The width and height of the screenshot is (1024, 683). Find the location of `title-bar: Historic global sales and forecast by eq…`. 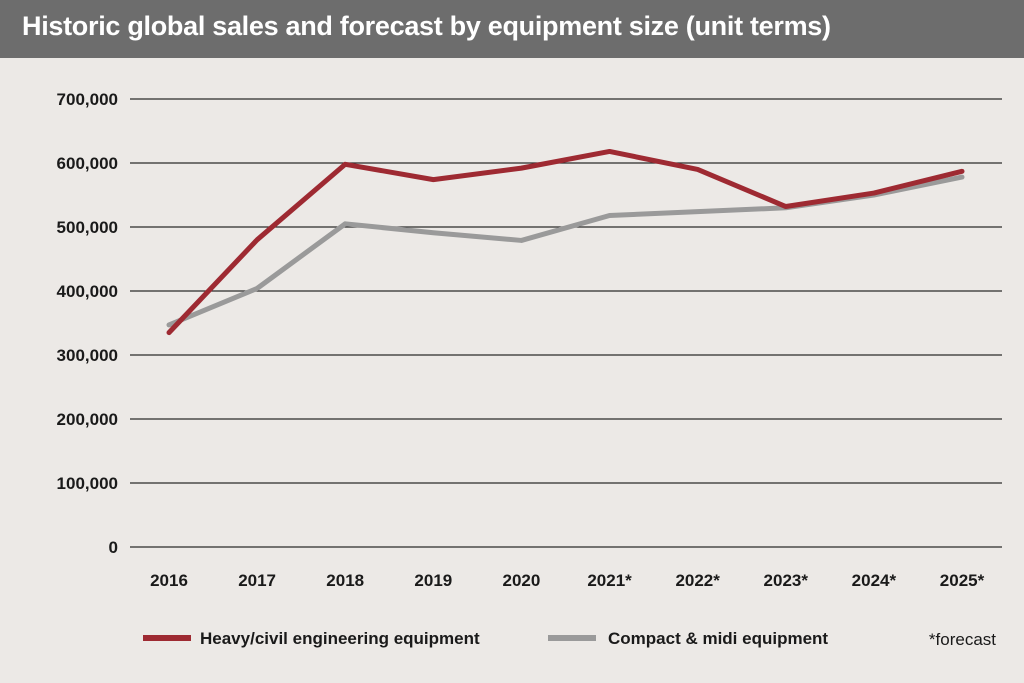

title-bar: Historic global sales and forecast by eq… is located at coordinates (512, 29).